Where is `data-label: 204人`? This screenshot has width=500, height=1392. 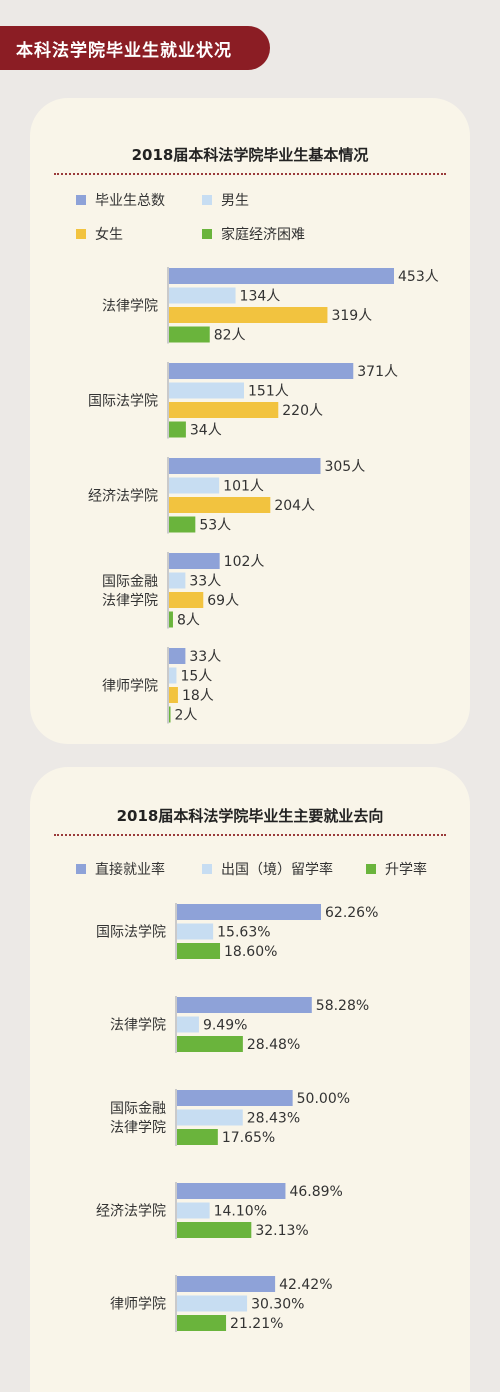
data-label: 204人 is located at coordinates (294, 506).